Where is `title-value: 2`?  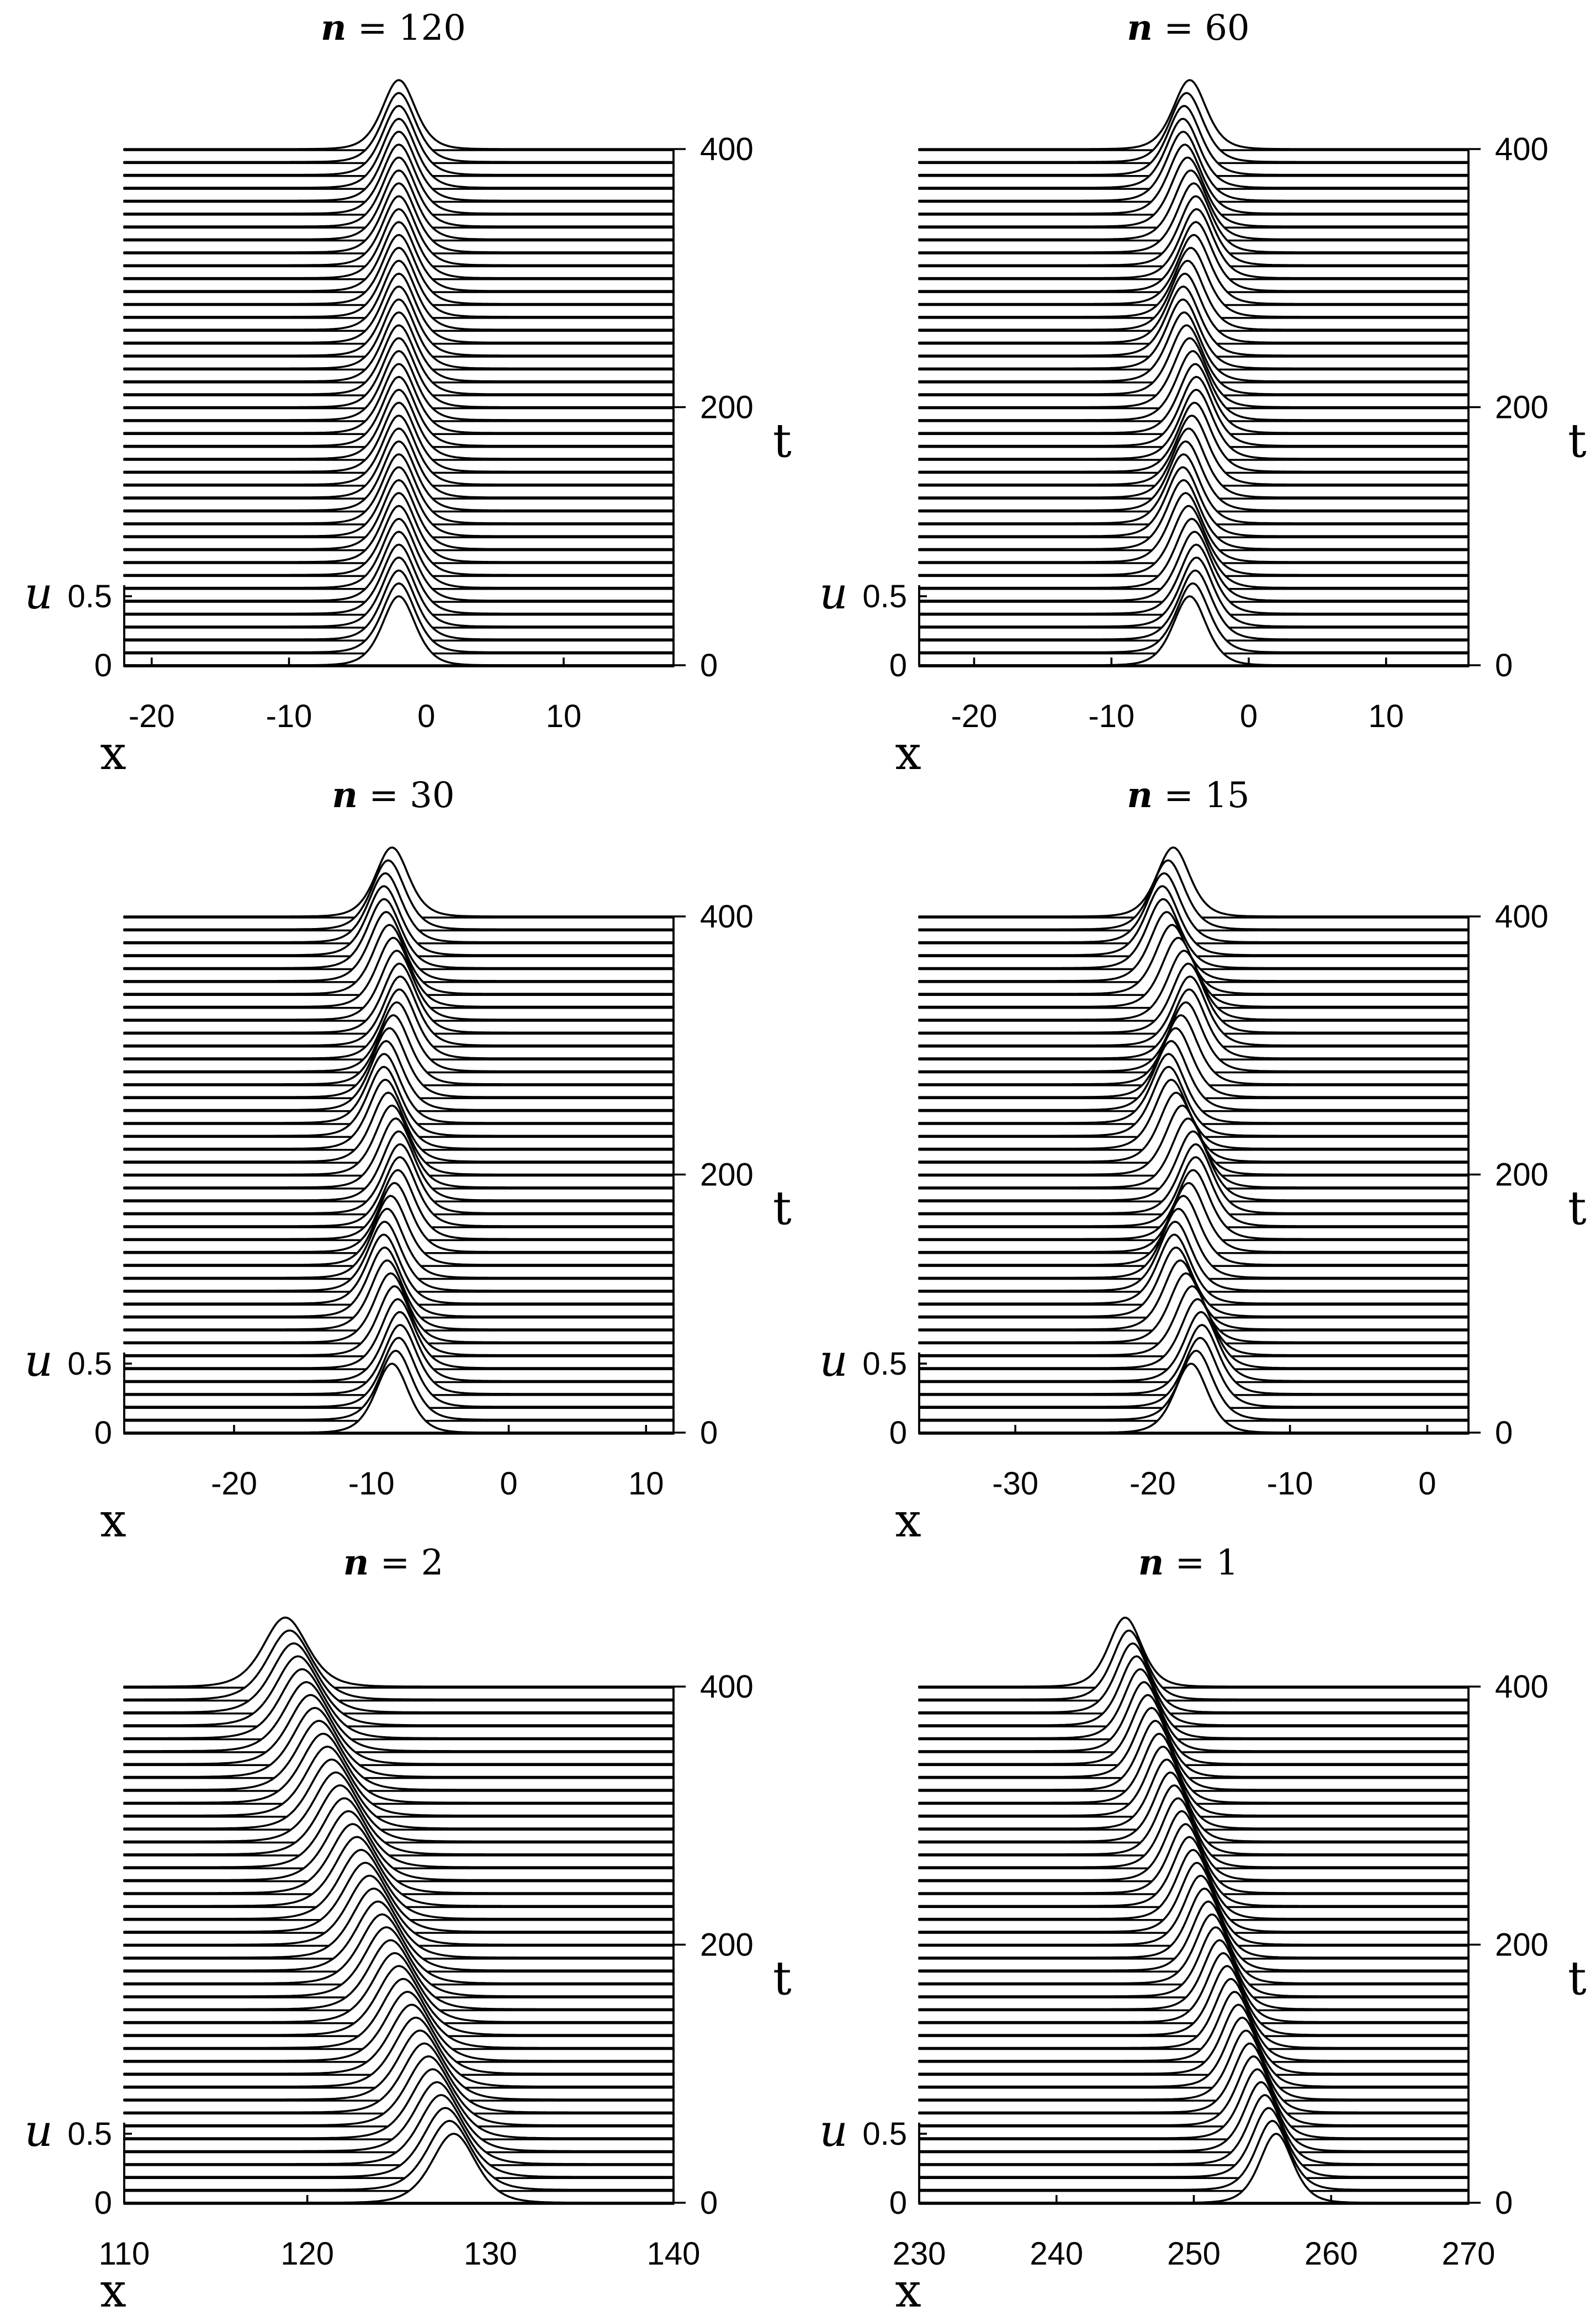
title-value: 2 is located at coordinates (432, 1563).